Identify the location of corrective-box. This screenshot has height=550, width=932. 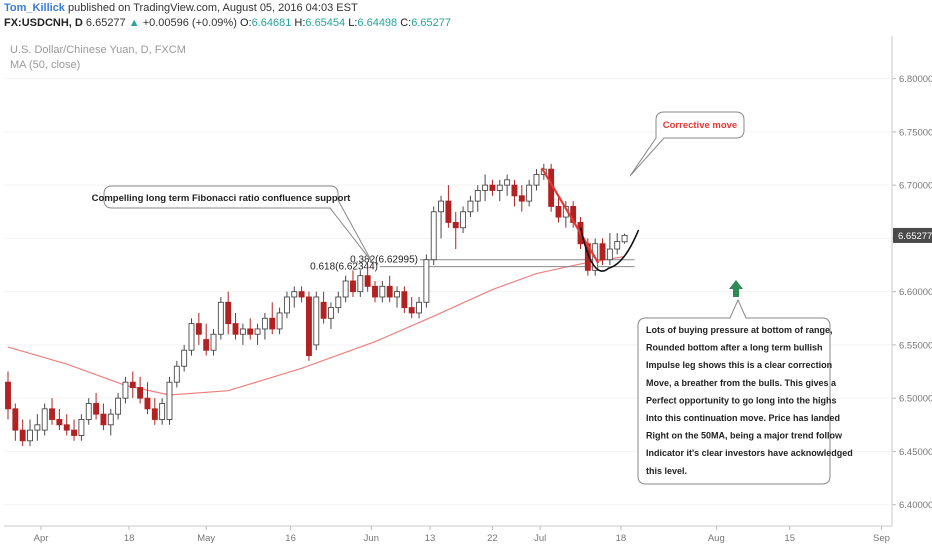
(687, 144).